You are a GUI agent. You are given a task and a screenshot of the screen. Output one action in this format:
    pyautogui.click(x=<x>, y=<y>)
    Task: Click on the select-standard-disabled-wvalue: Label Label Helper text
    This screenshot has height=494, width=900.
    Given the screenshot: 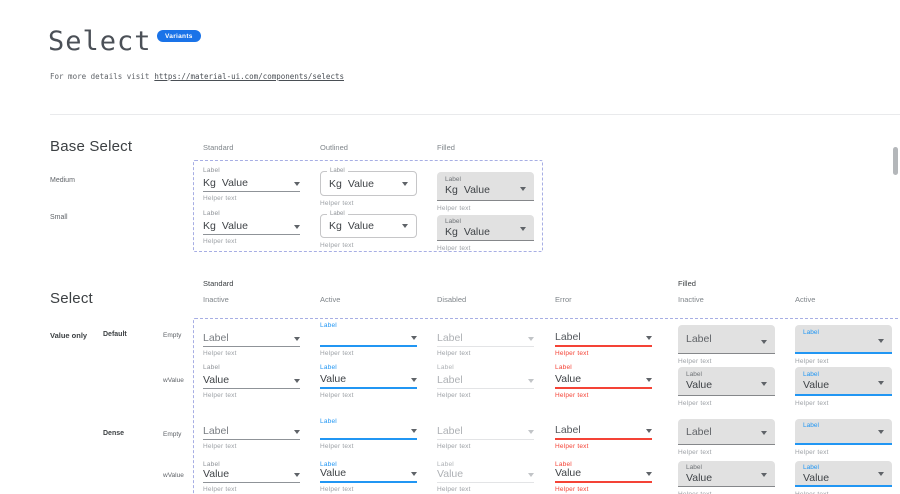 What is the action you would take?
    pyautogui.click(x=485, y=381)
    